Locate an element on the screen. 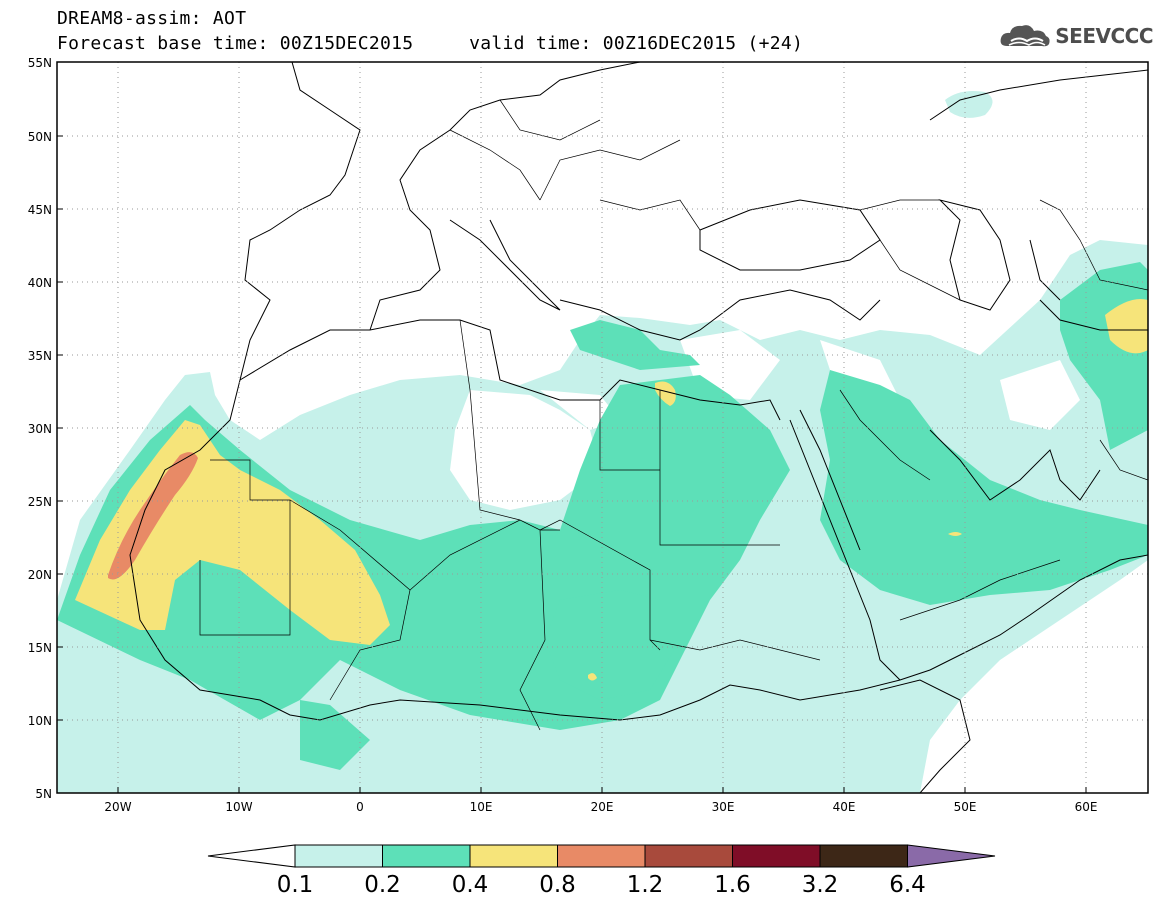  lon-label: 10W is located at coordinates (238, 807).